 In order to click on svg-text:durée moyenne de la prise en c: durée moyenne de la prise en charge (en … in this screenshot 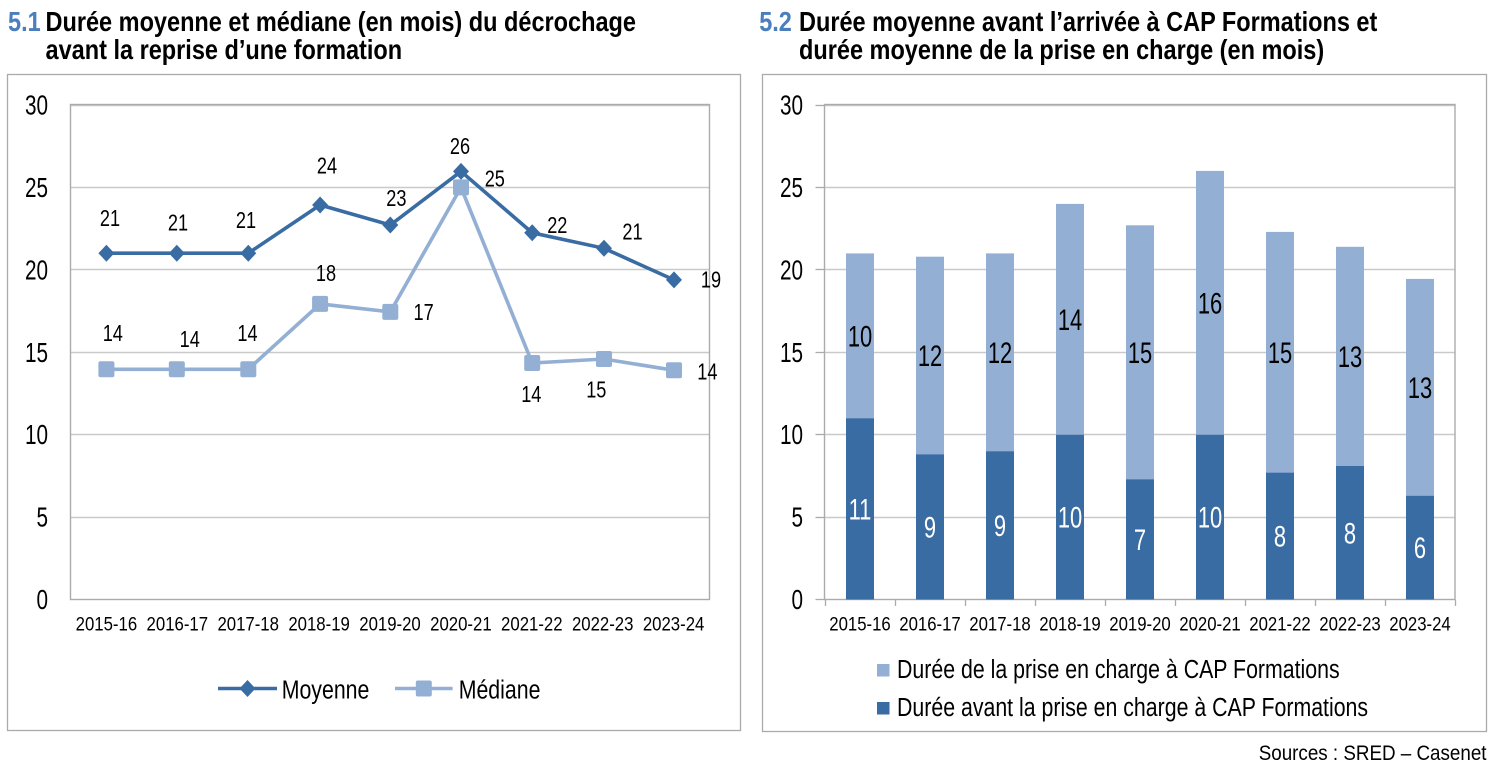, I will do `click(1061, 50)`.